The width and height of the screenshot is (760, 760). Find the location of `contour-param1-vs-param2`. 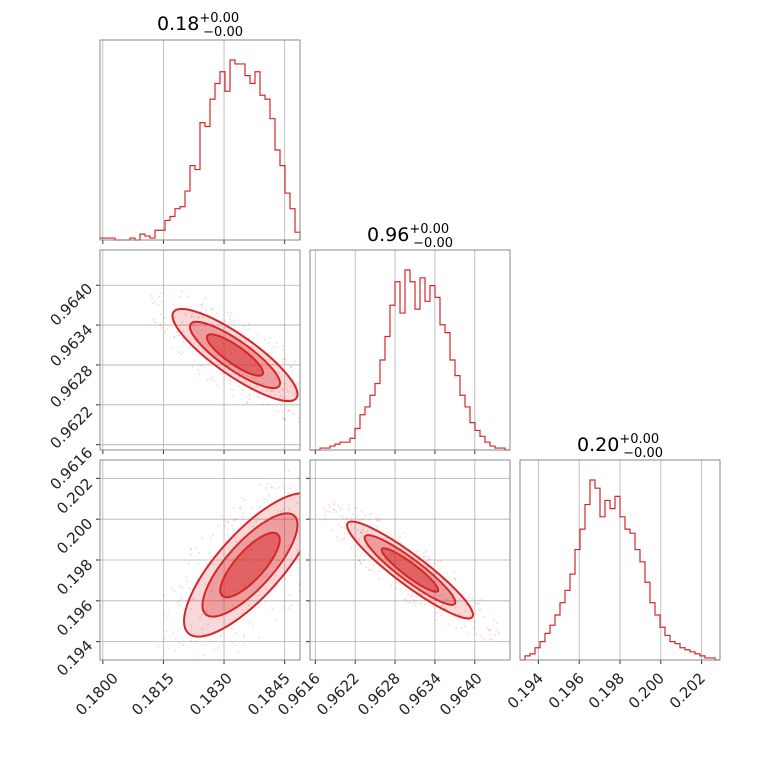

contour-param1-vs-param2 is located at coordinates (408, 561).